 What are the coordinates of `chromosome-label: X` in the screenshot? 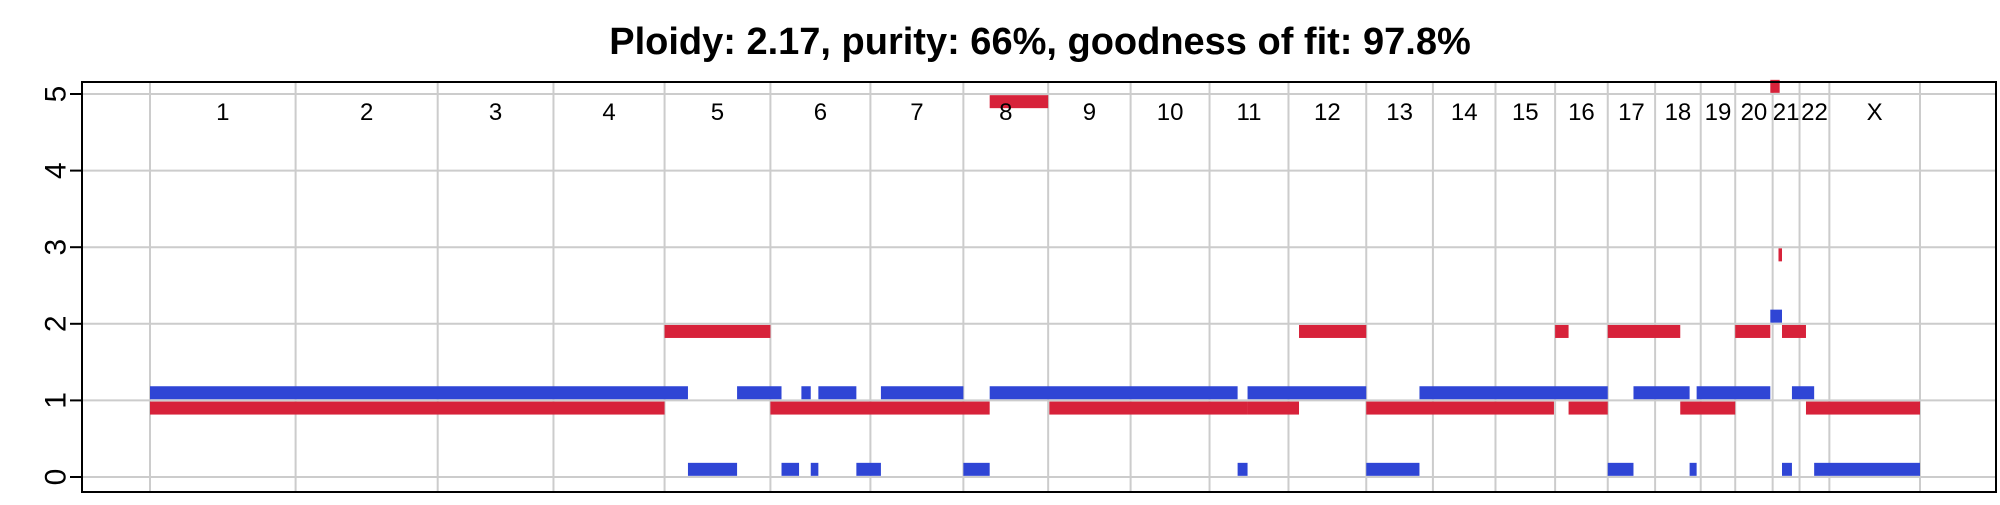 It's located at (1875, 112).